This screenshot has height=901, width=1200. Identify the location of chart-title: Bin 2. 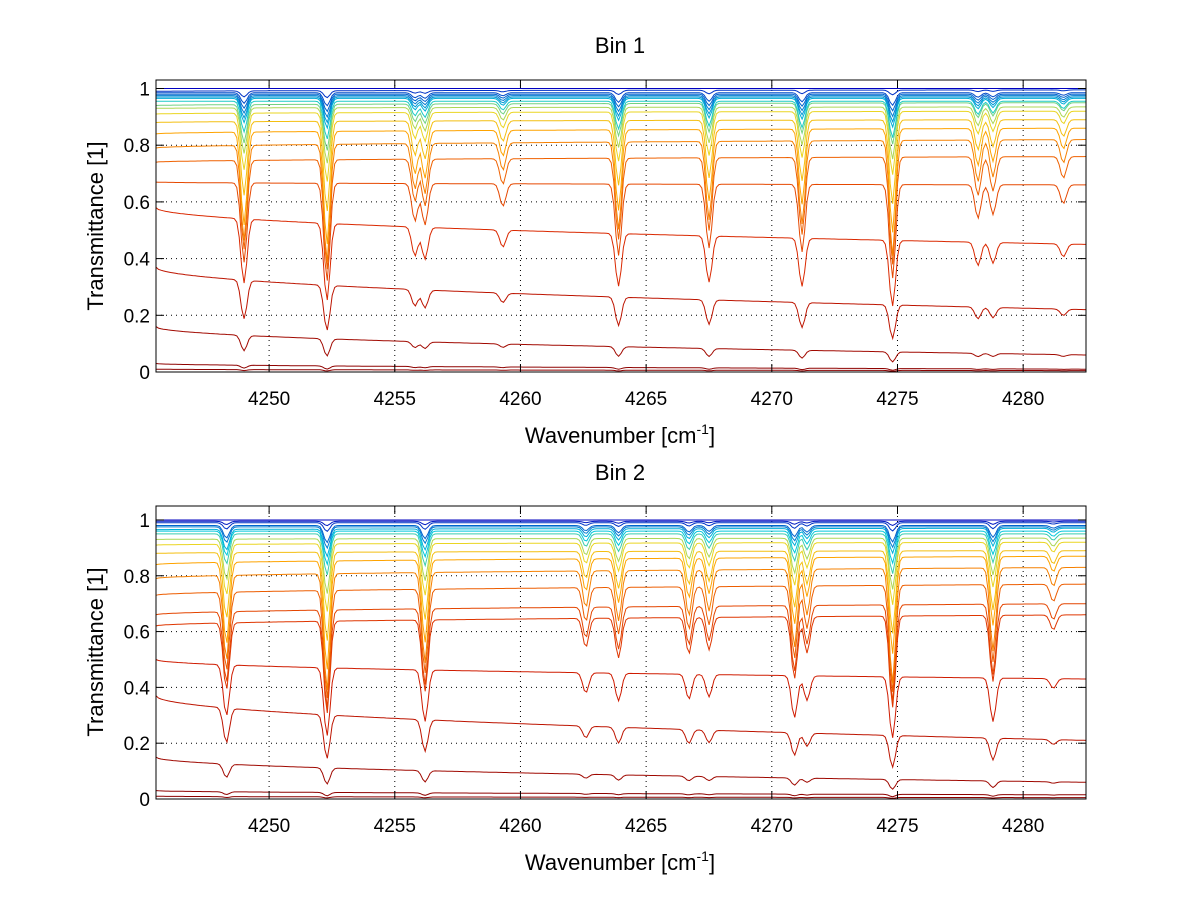
(620, 472).